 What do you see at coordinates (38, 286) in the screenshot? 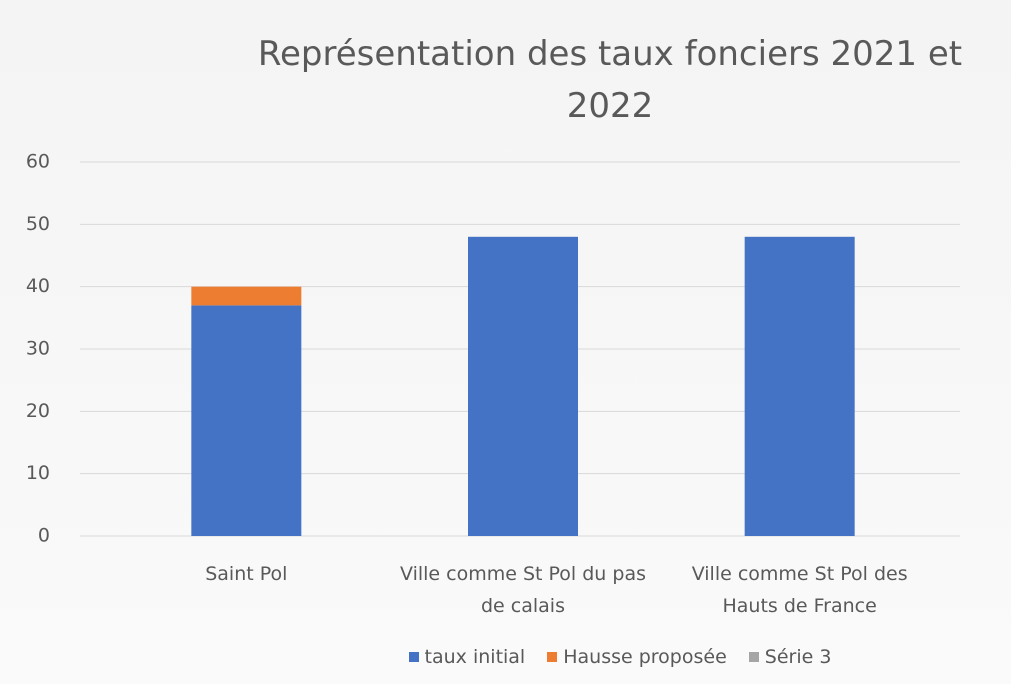
I see `y-tick-label: 40` at bounding box center [38, 286].